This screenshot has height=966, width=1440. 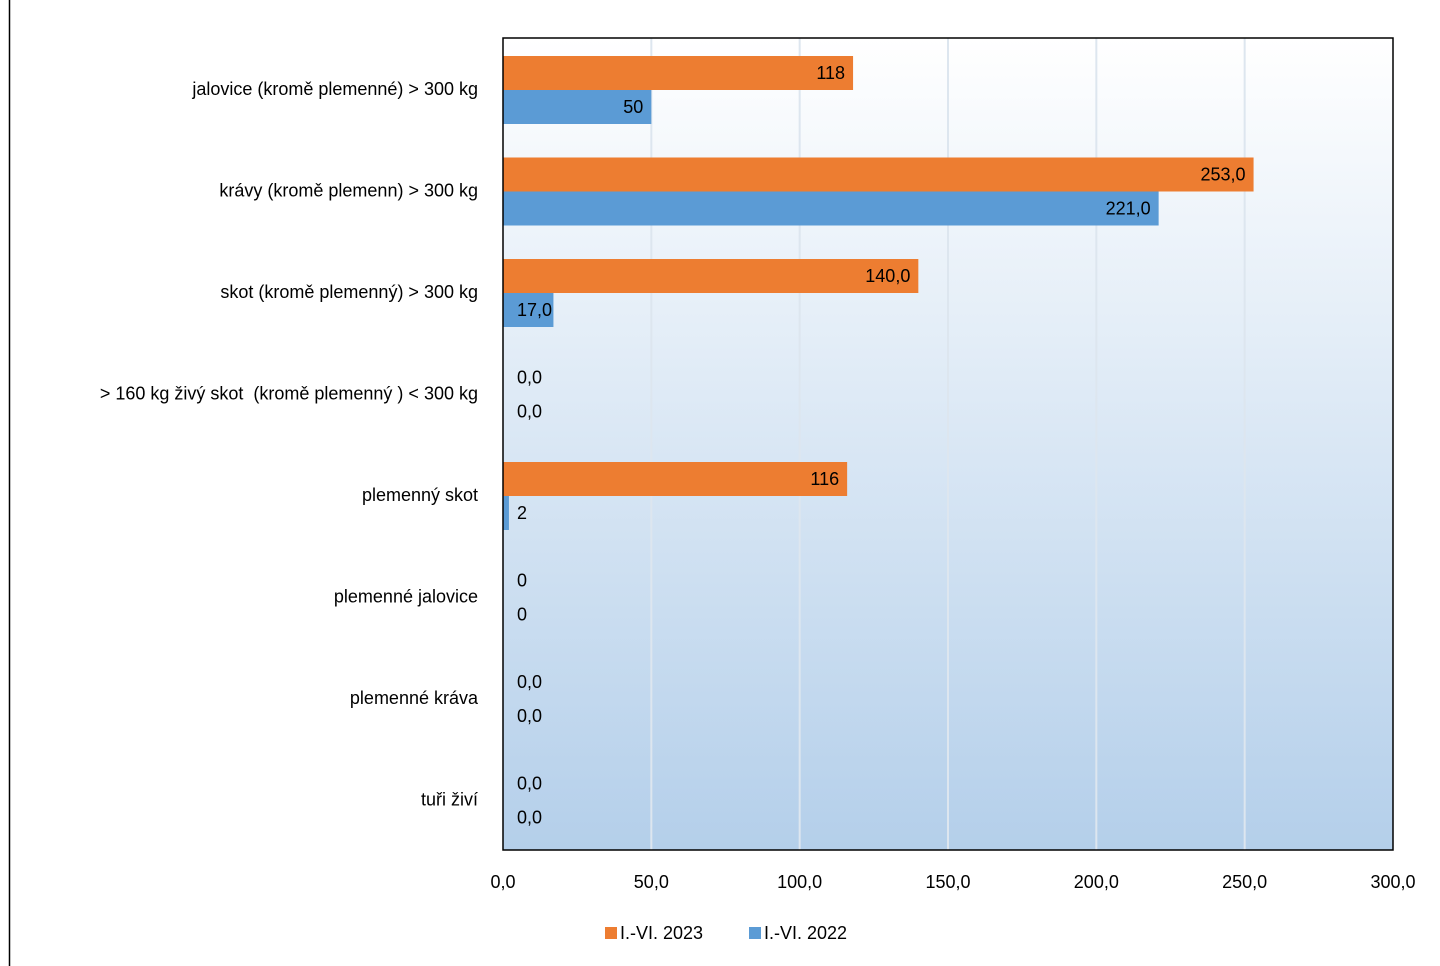 I want to click on legend-label: I.-VI. 2022, so click(x=805, y=933).